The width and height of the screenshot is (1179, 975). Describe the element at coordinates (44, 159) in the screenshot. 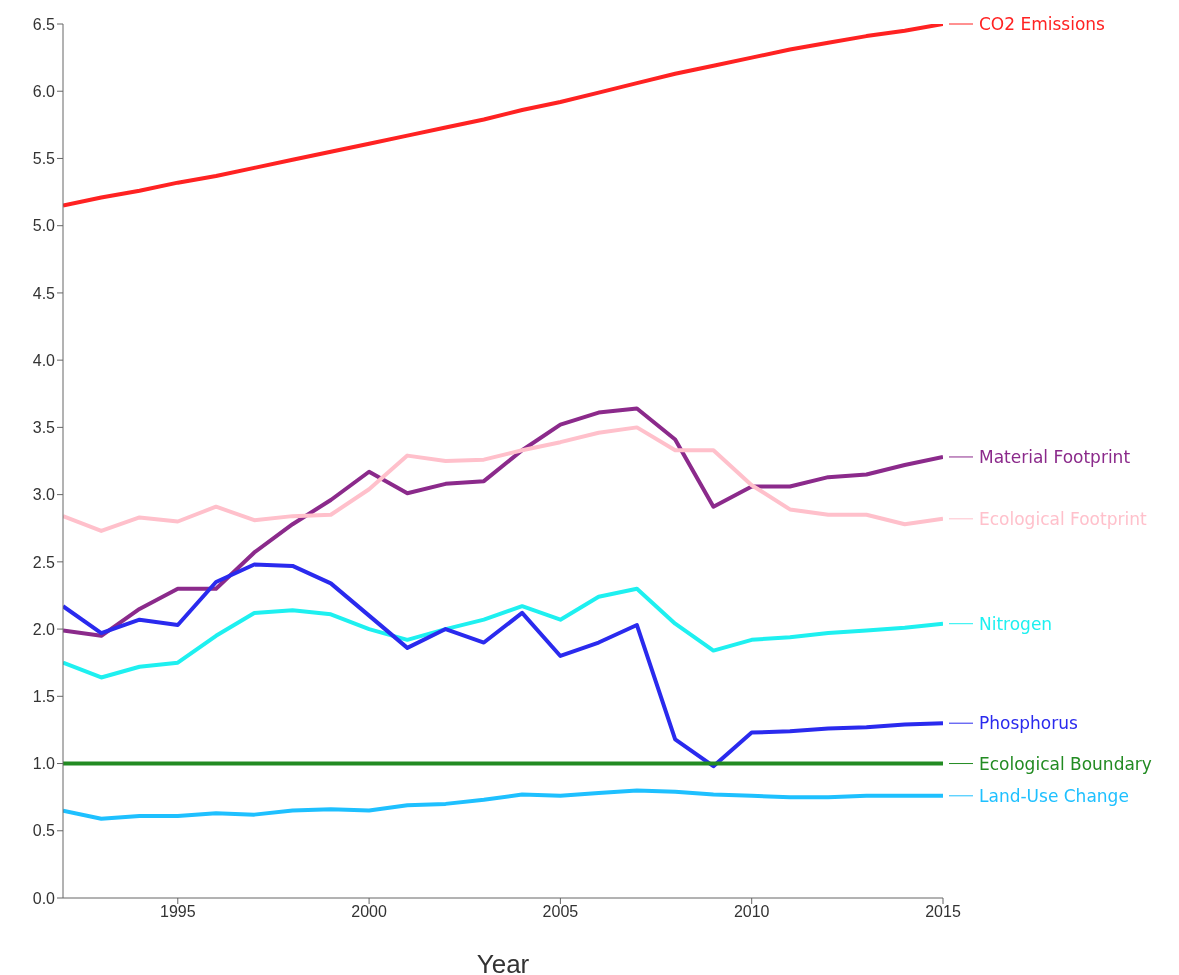

I see `y-tick-label: 5.5` at that location.